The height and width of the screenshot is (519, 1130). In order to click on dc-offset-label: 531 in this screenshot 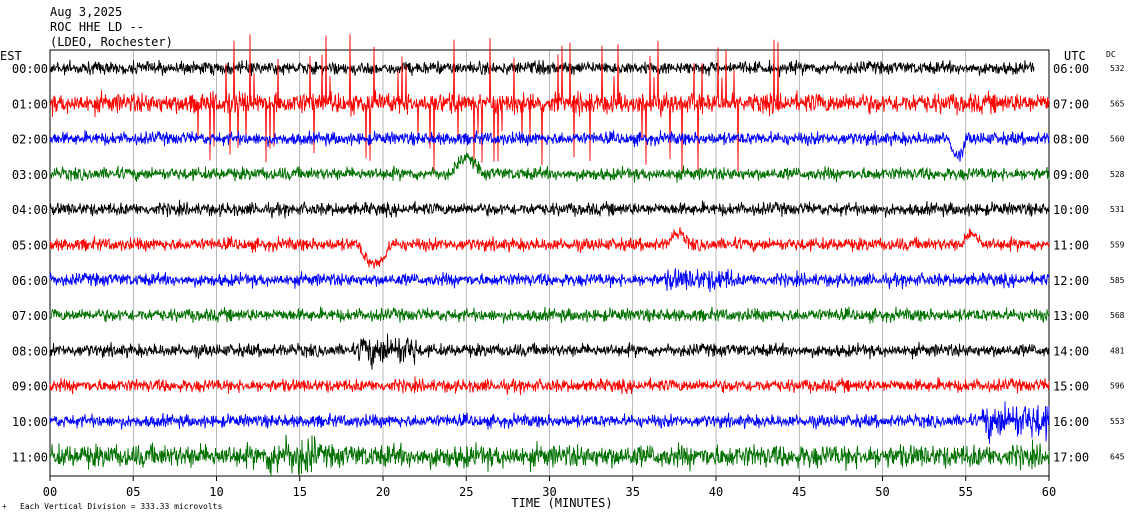, I will do `click(1117, 209)`.